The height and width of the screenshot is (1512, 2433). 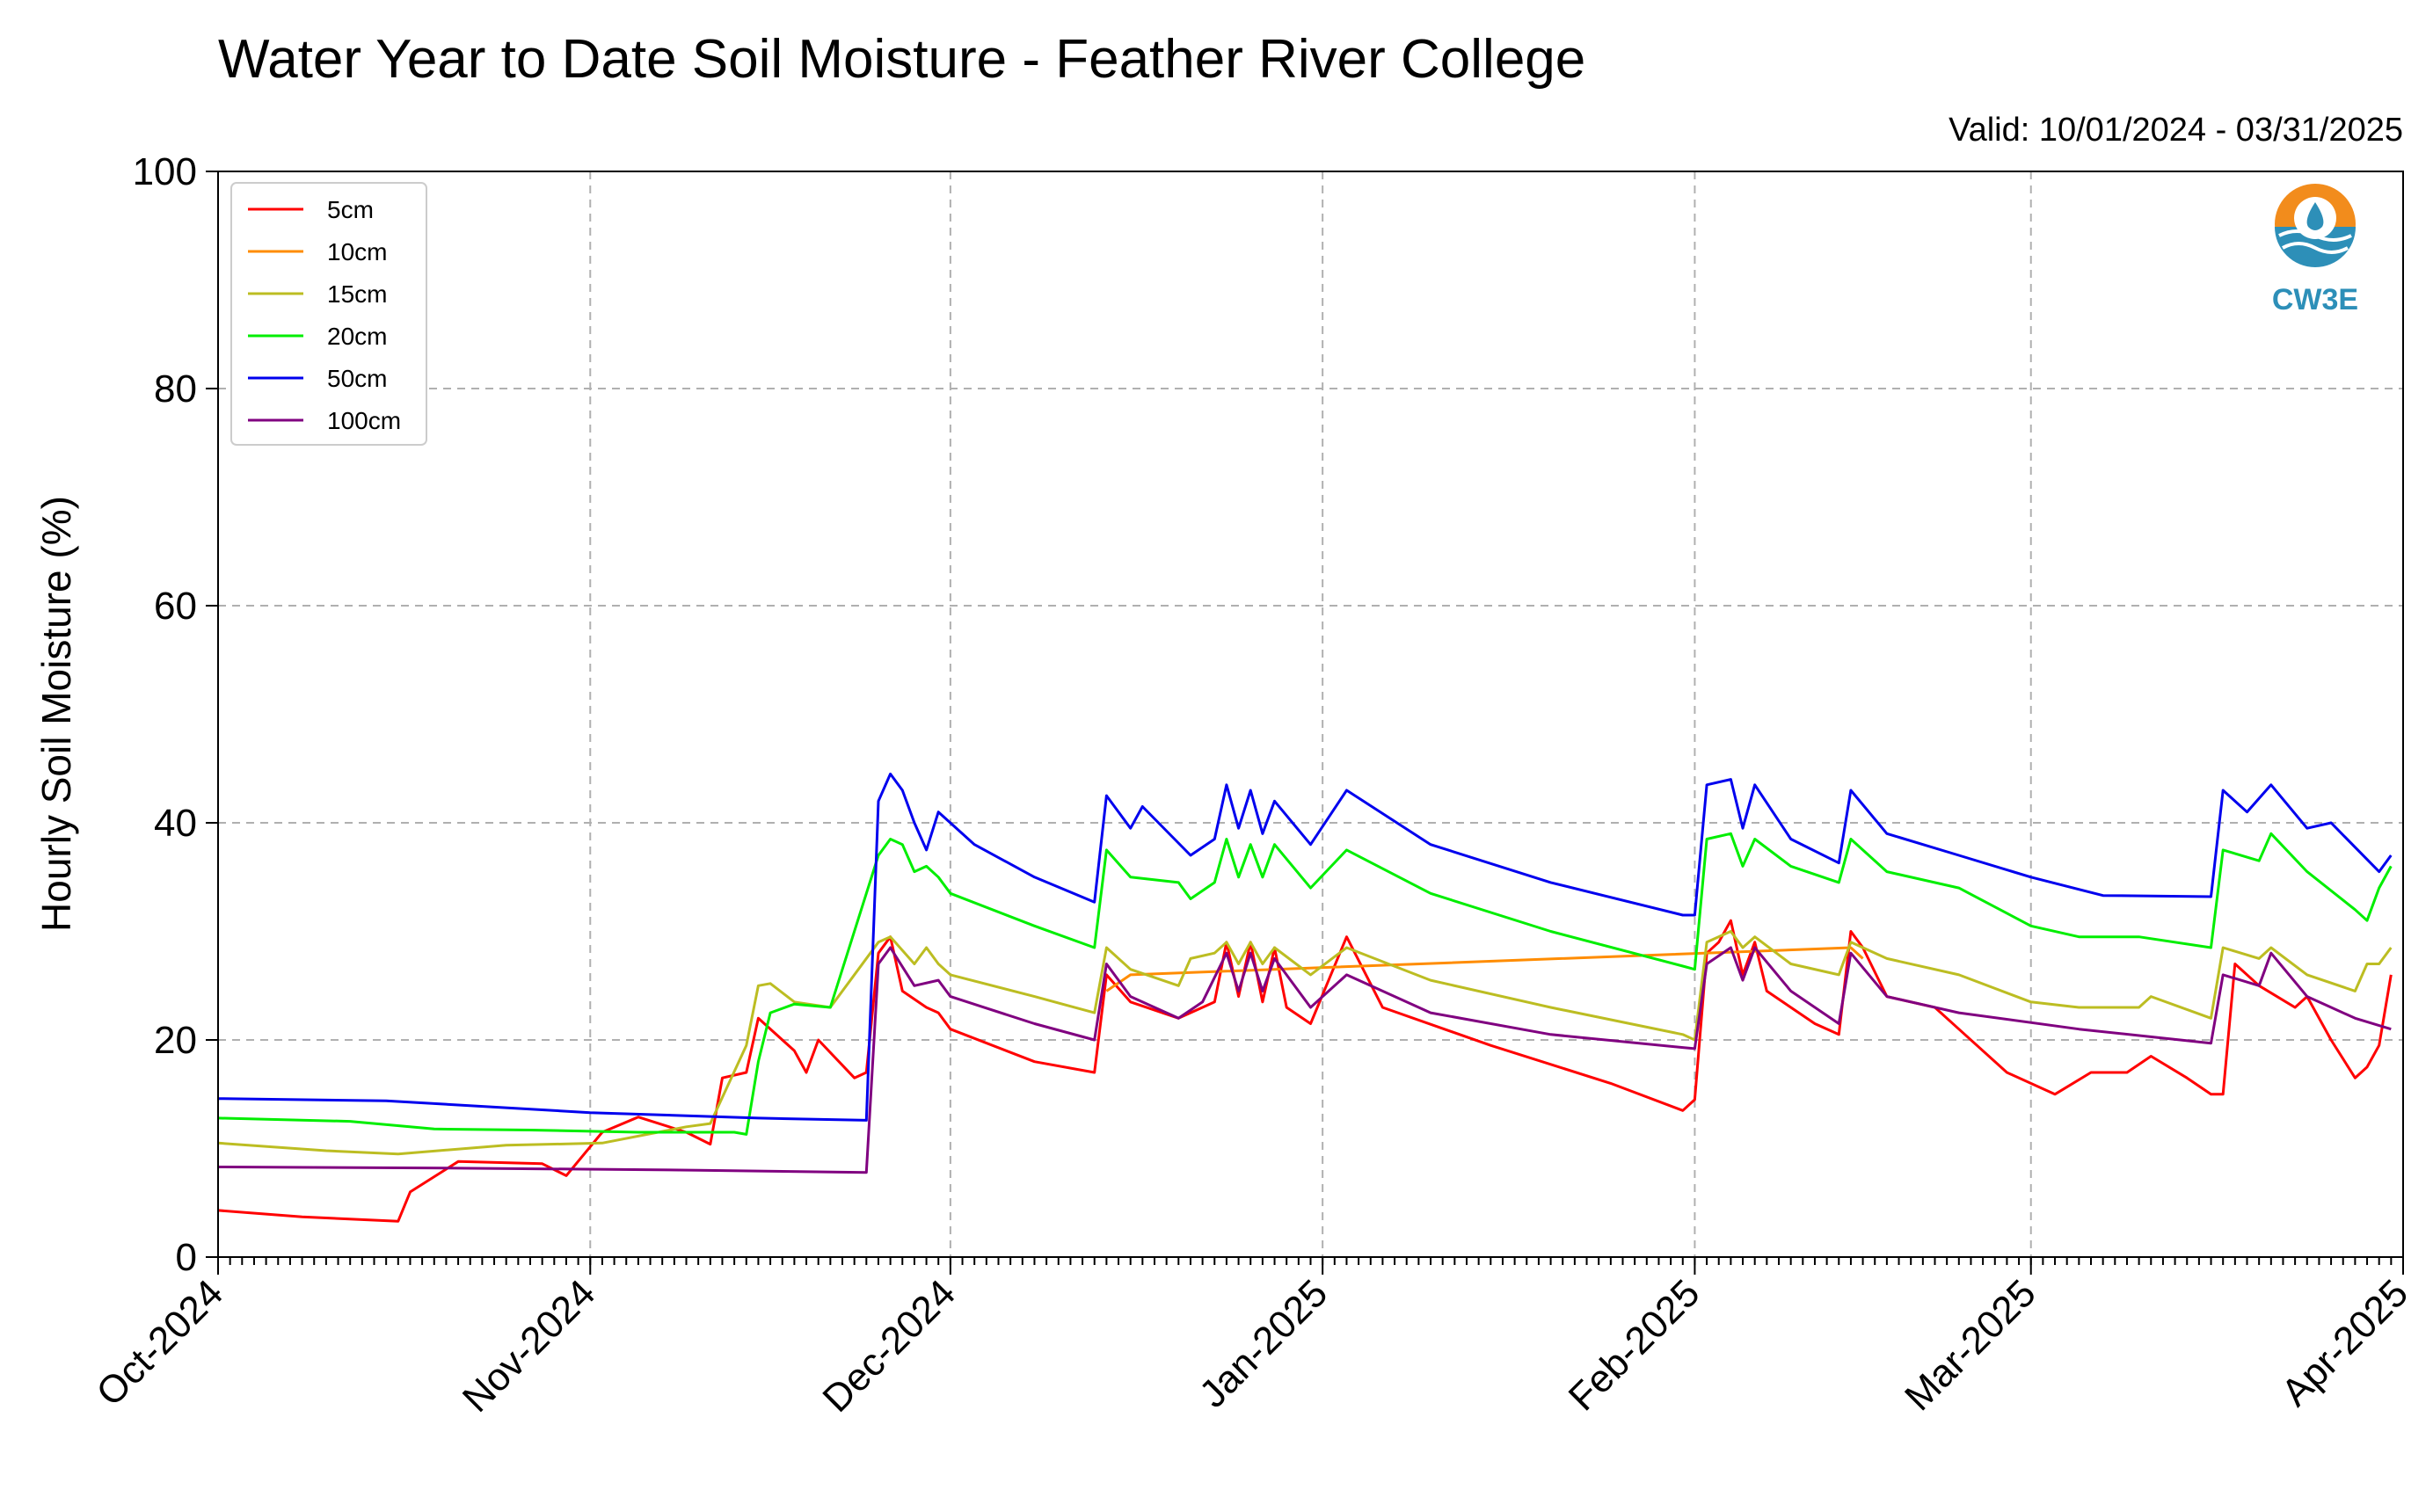 What do you see at coordinates (2344, 1342) in the screenshot?
I see `x-tick-label: Apr-2025` at bounding box center [2344, 1342].